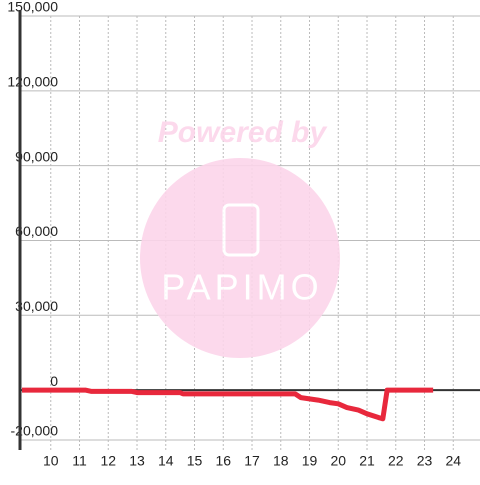  What do you see at coordinates (54, 381) in the screenshot?
I see `y-tick-label: 0` at bounding box center [54, 381].